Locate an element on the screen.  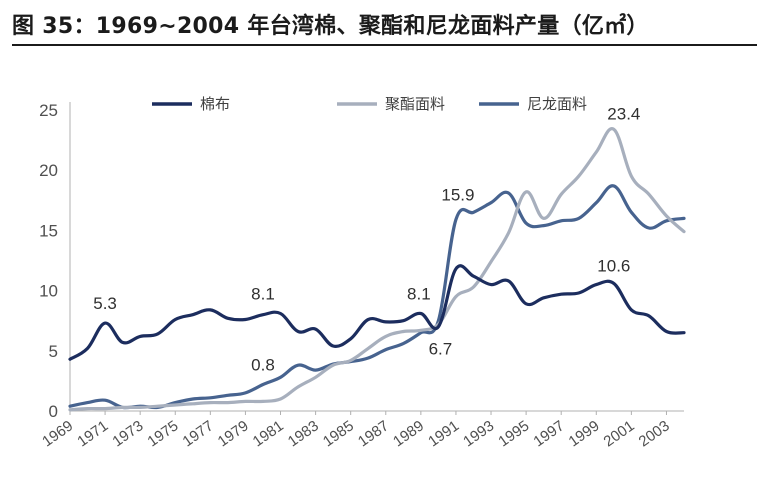
x-tick-label: 1979 is located at coordinates (233, 433).